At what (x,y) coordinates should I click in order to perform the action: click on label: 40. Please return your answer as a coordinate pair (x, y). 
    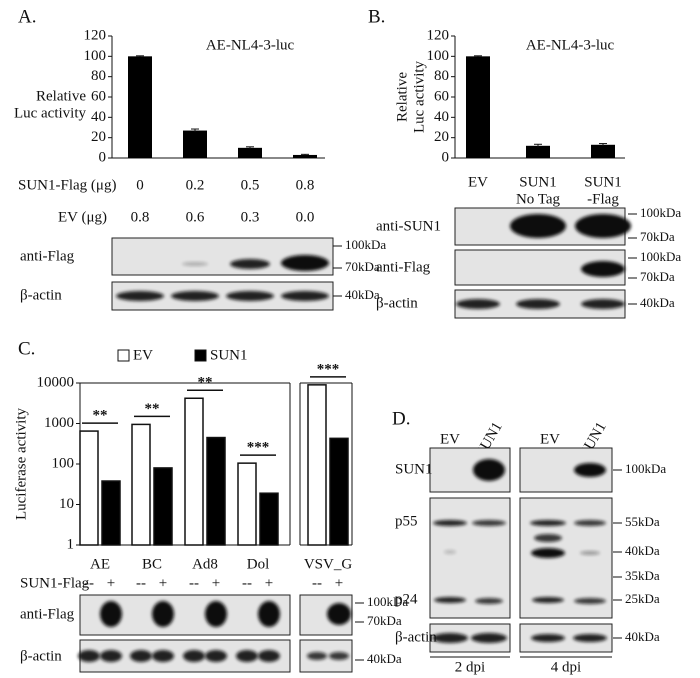
    Looking at the image, I should click on (98, 117).